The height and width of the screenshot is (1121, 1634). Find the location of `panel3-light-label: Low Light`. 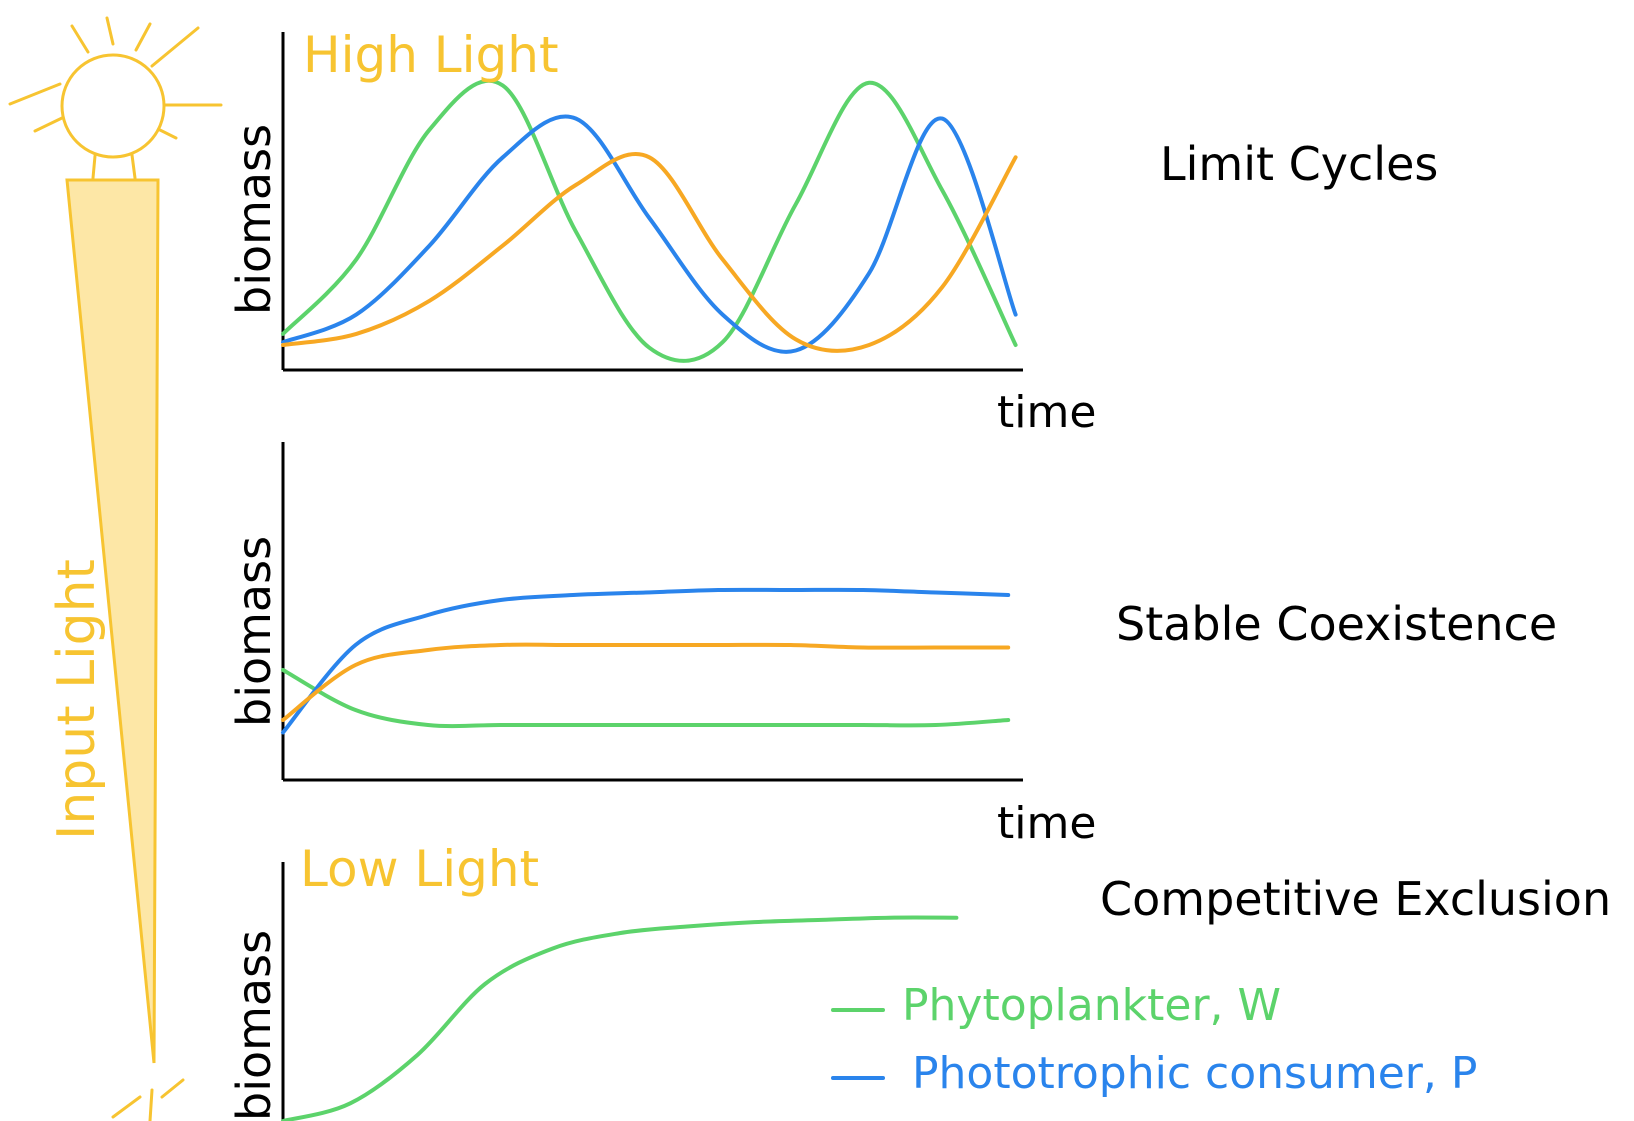

panel3-light-label: Low Light is located at coordinates (419, 869).